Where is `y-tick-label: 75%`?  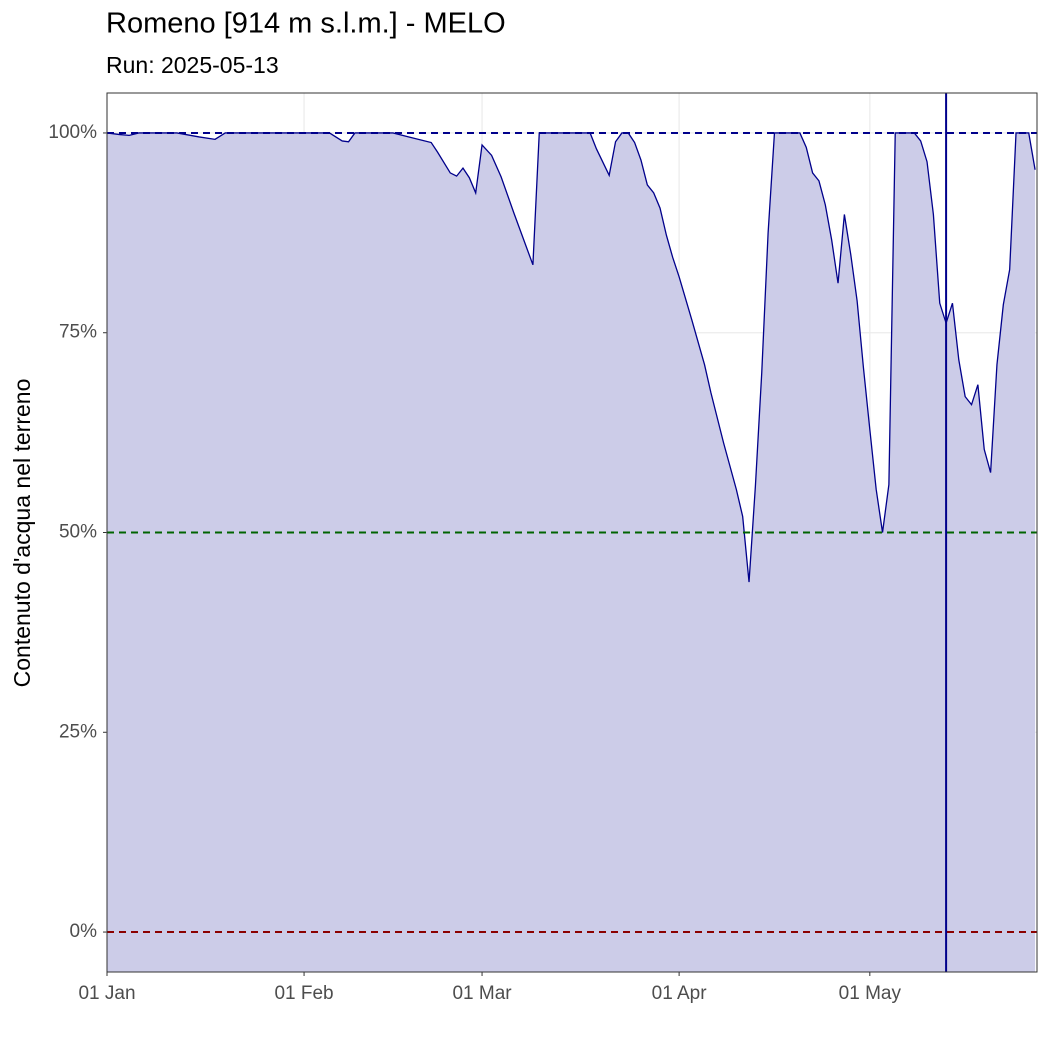 y-tick-label: 75% is located at coordinates (78, 332).